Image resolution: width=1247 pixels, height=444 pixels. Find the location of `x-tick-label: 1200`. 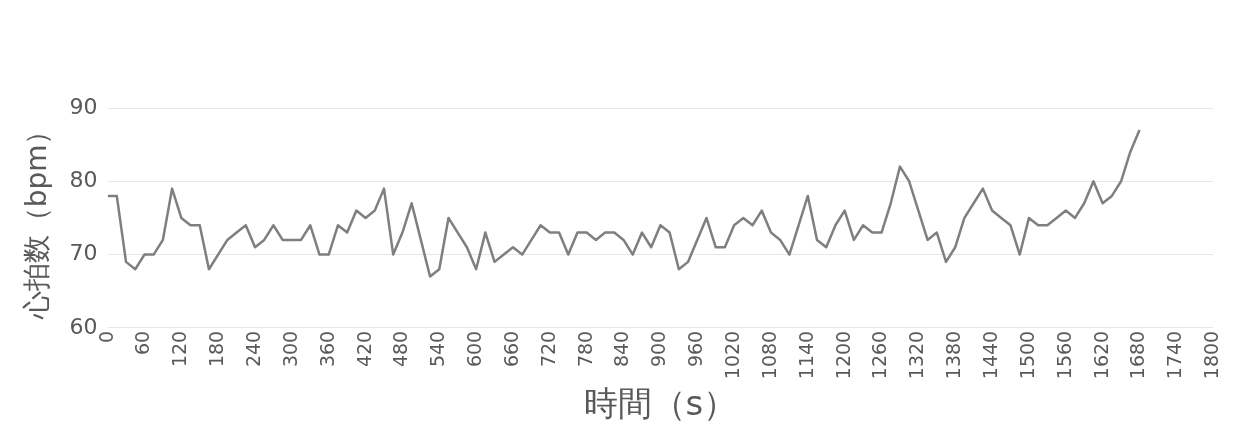

x-tick-label: 1200 is located at coordinates (842, 355).